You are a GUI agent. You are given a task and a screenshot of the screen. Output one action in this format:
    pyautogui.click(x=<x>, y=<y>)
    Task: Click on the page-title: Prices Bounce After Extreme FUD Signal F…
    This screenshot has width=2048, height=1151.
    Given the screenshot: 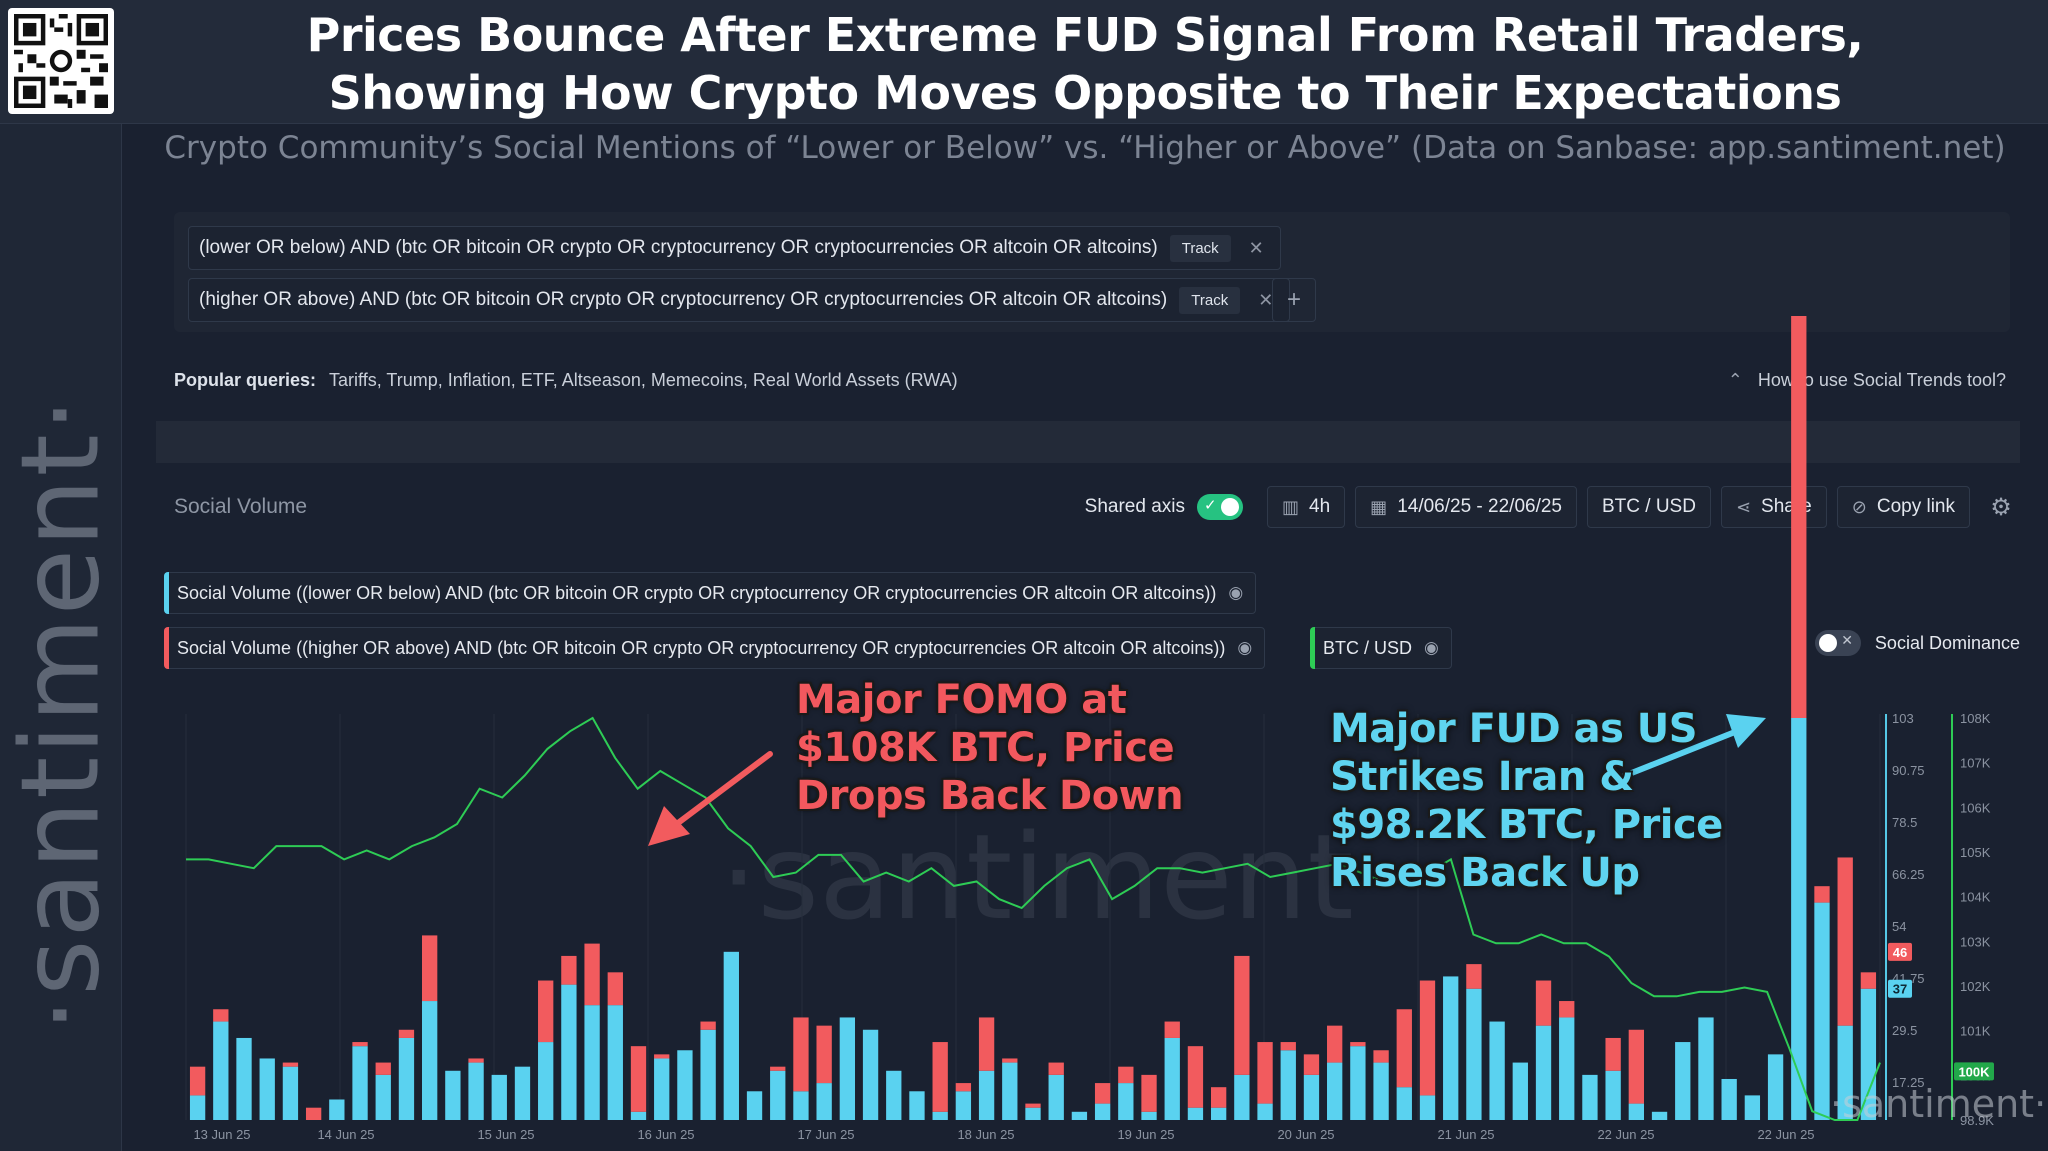 What is the action you would take?
    pyautogui.click(x=1085, y=64)
    